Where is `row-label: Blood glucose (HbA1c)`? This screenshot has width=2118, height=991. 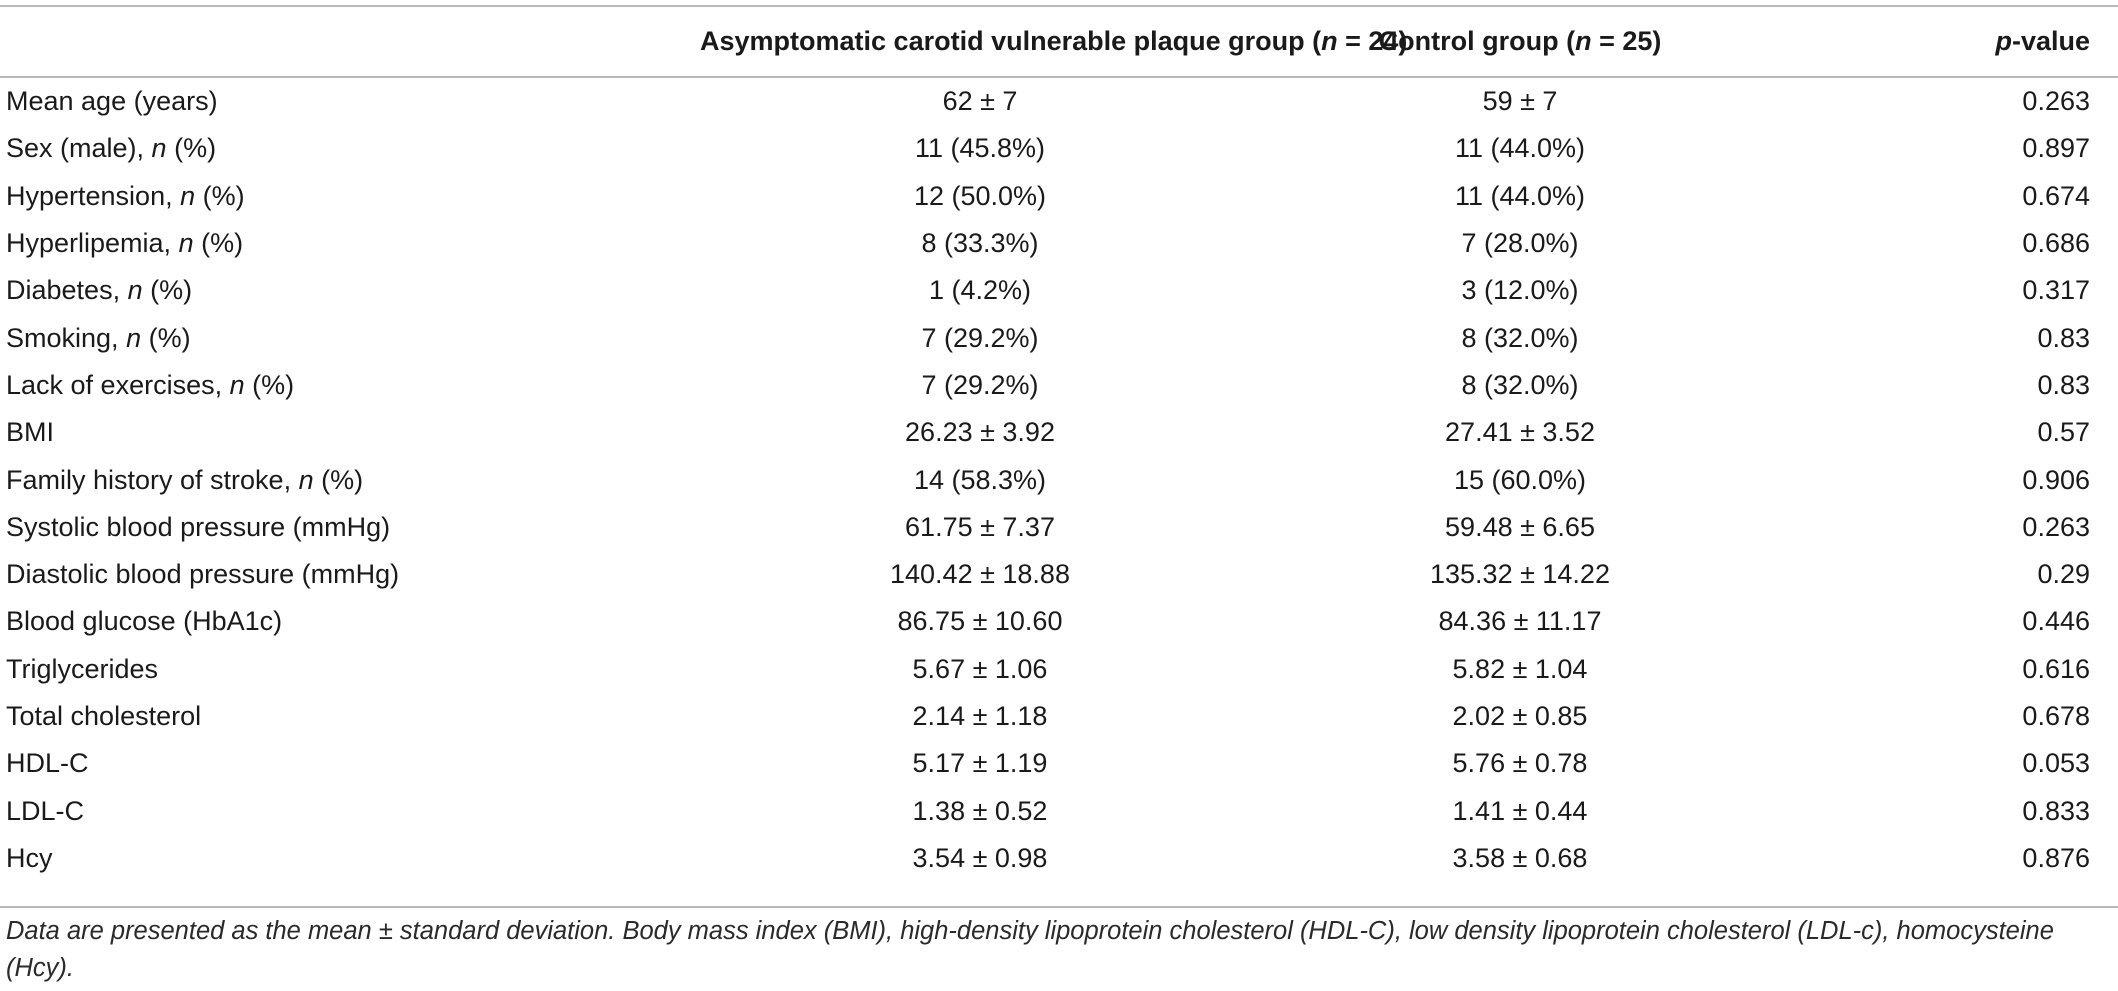
row-label: Blood glucose (HbA1c) is located at coordinates (350, 621).